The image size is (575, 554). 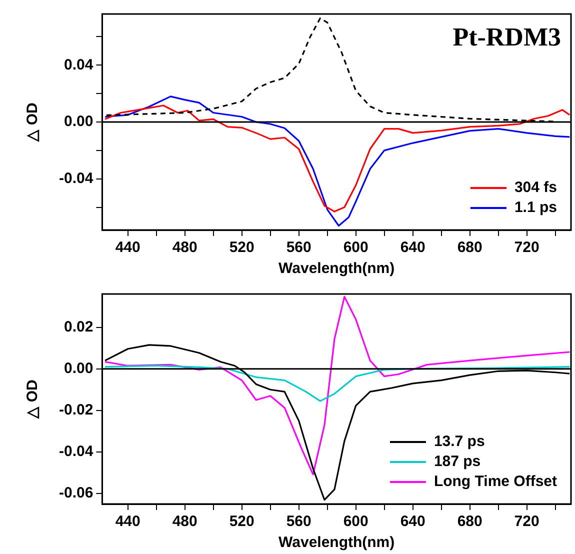 What do you see at coordinates (535, 207) in the screenshot?
I see `legend-label: 1.1 ps` at bounding box center [535, 207].